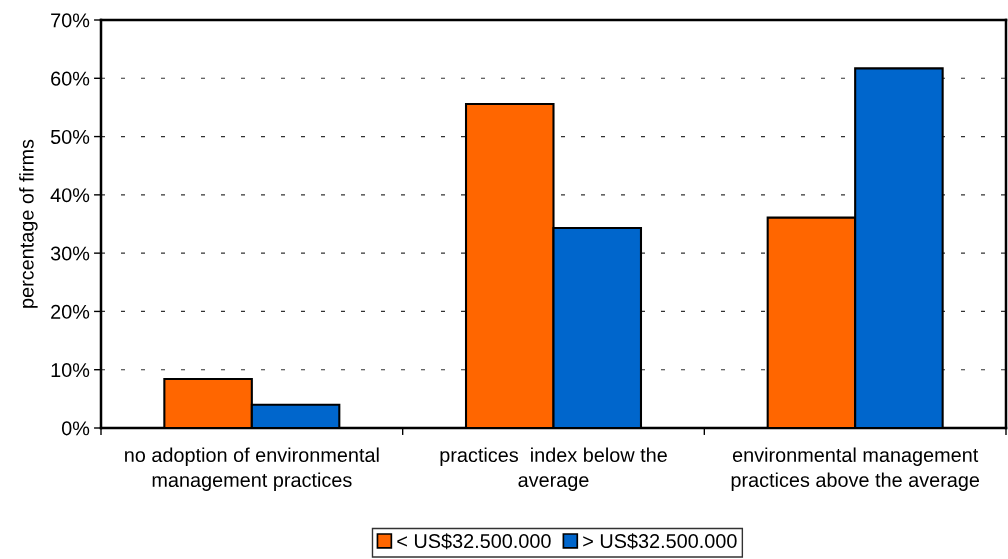 The width and height of the screenshot is (1008, 559). What do you see at coordinates (855, 469) in the screenshot?
I see `x-tick-label: environmental management practices above the average` at bounding box center [855, 469].